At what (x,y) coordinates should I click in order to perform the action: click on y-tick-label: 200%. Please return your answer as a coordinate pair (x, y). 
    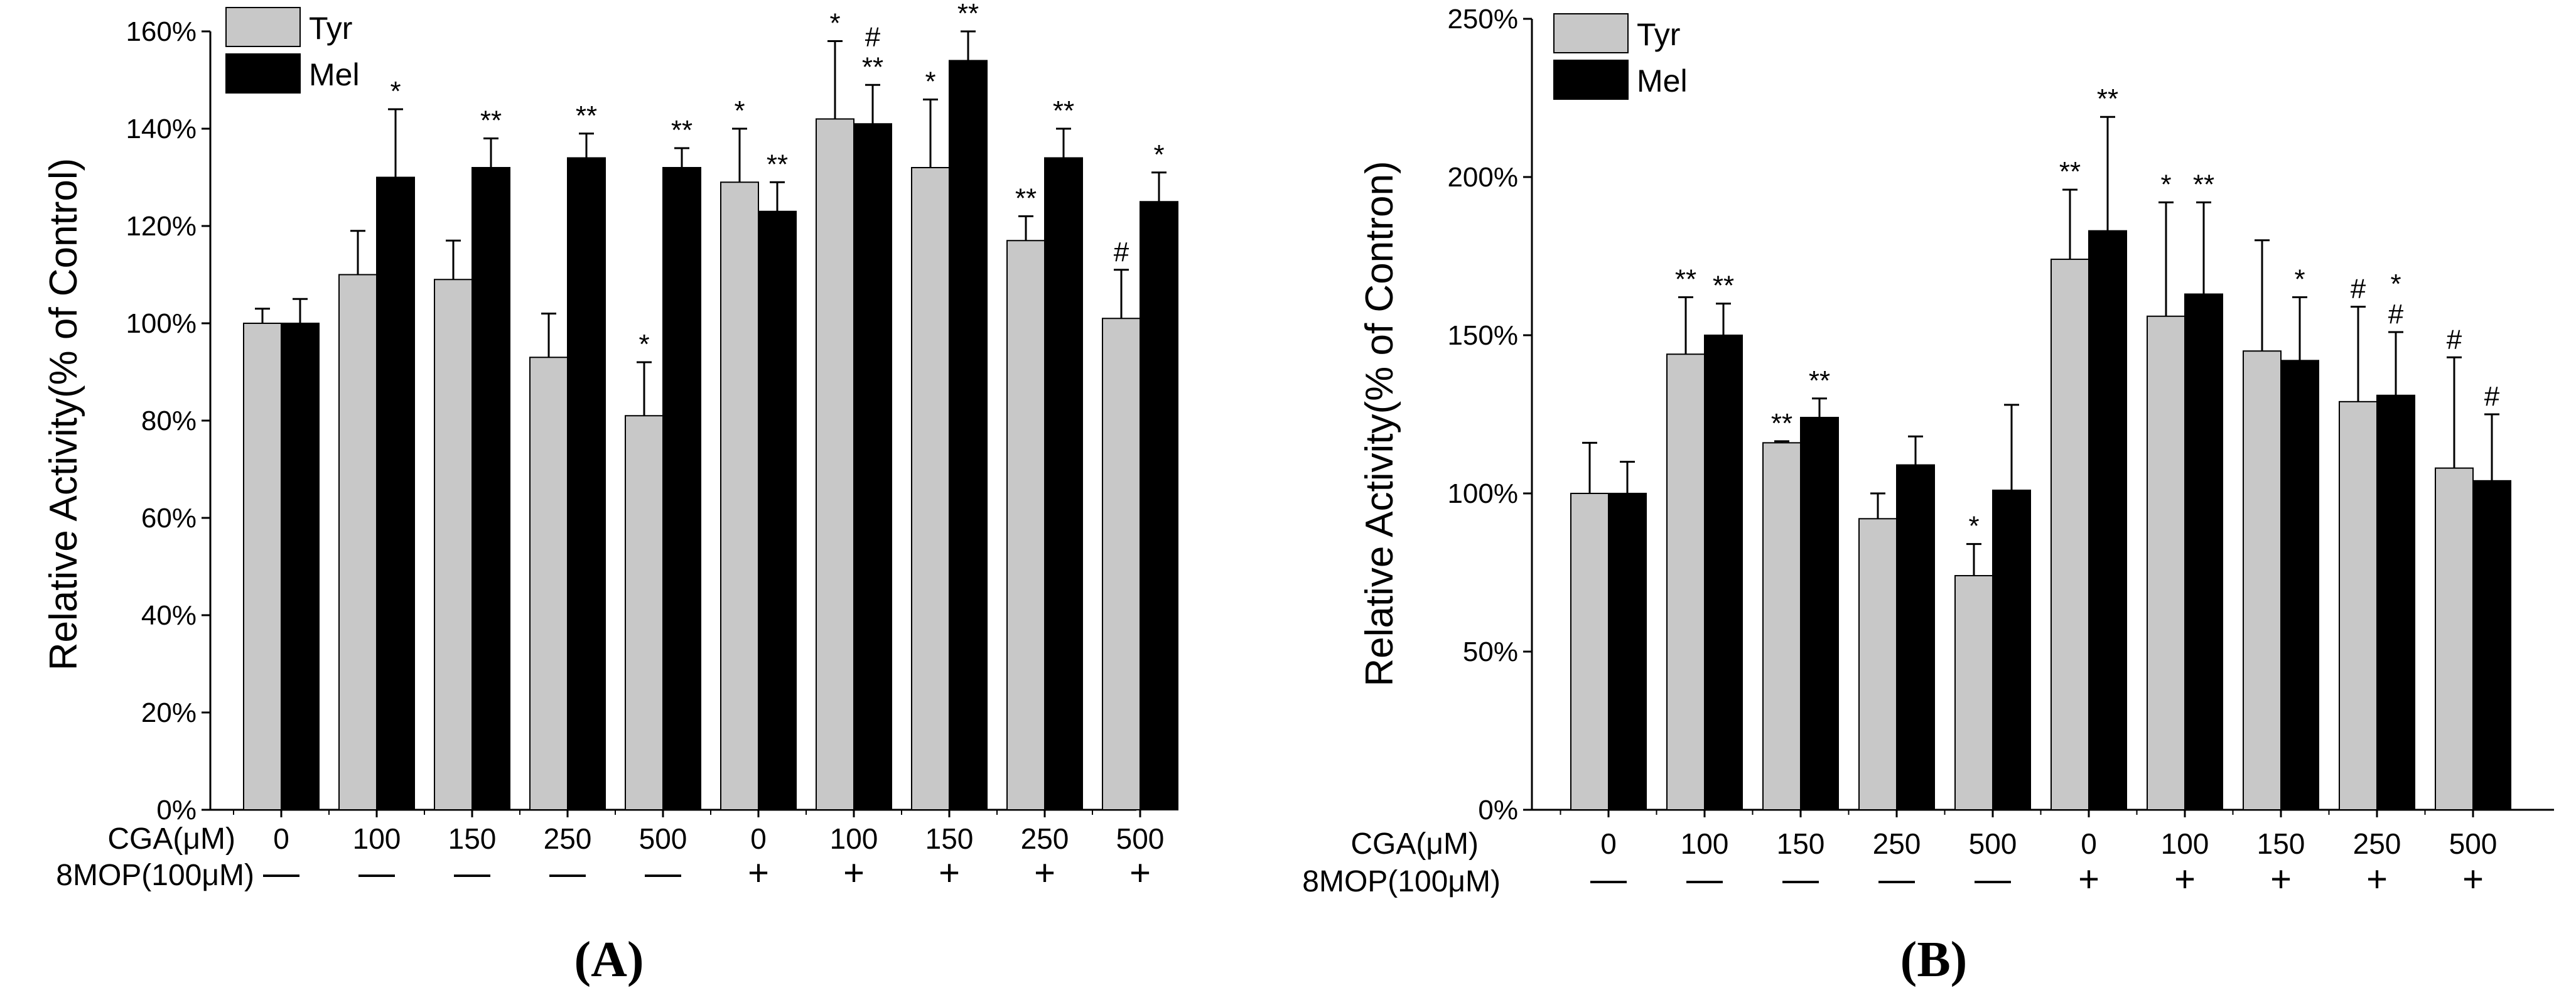
    Looking at the image, I should click on (1483, 177).